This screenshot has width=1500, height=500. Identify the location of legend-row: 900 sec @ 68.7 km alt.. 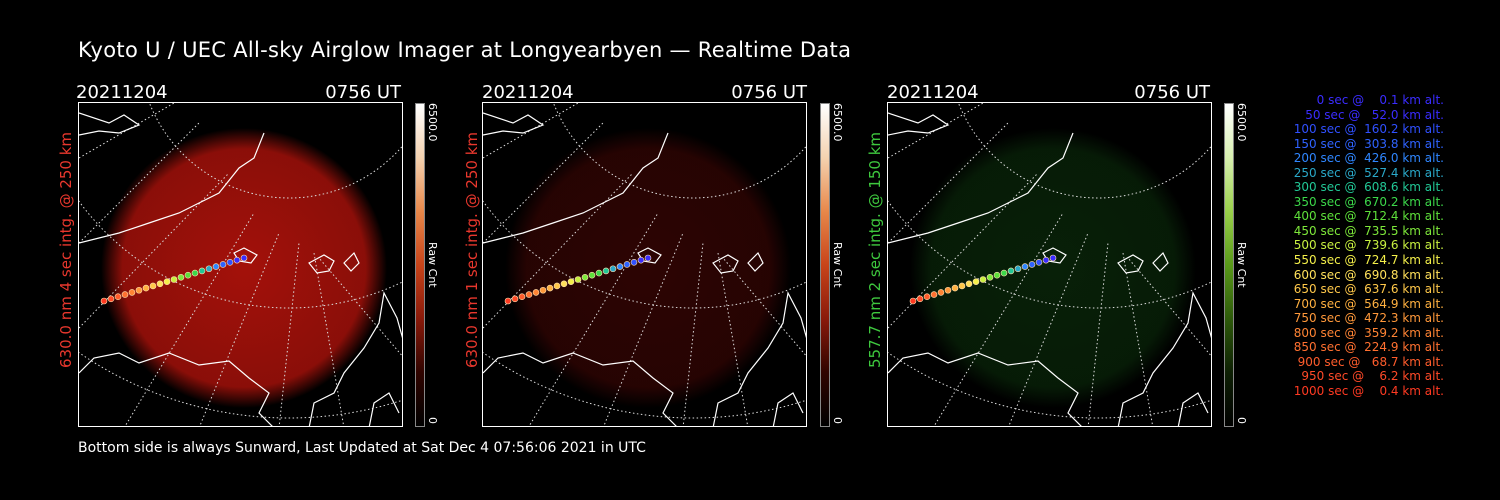
(1368, 361).